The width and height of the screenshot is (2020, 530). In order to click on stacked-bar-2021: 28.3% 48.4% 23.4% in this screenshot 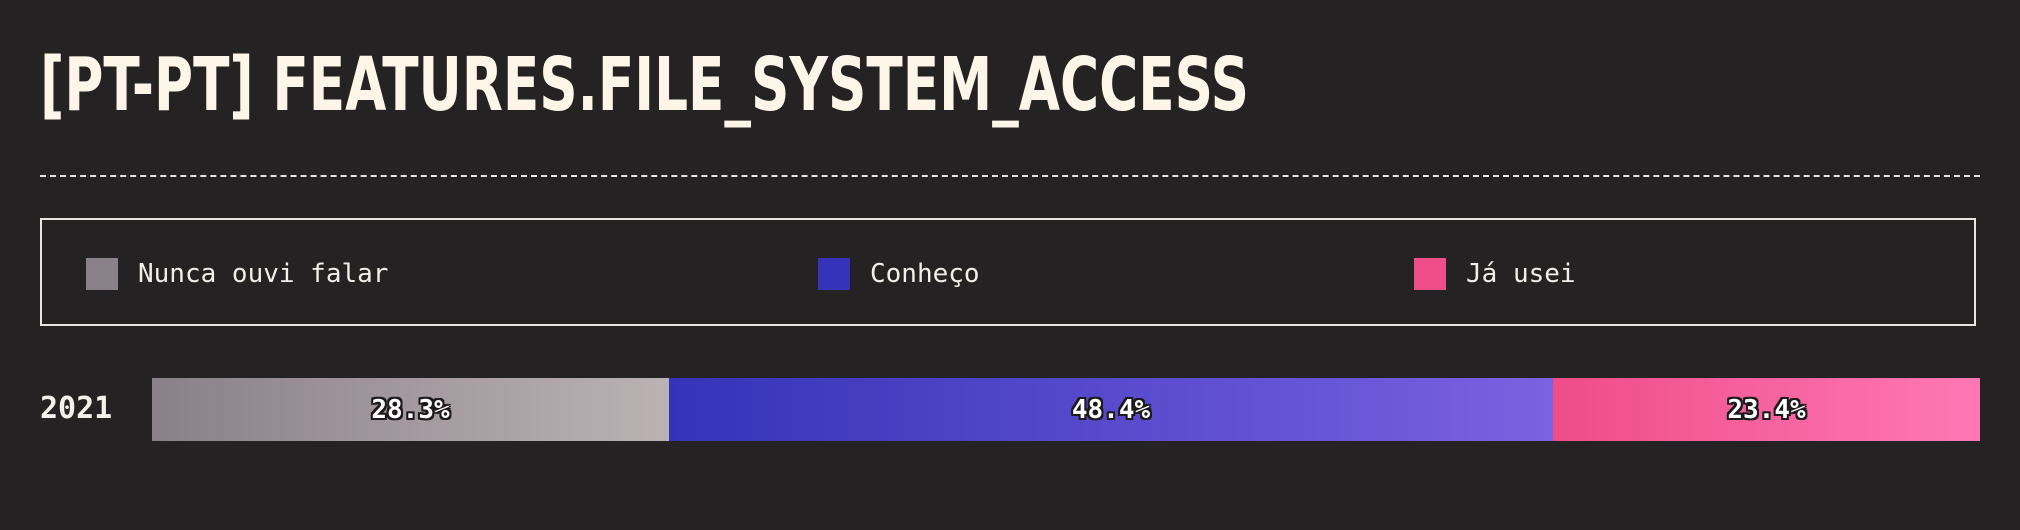, I will do `click(1066, 409)`.